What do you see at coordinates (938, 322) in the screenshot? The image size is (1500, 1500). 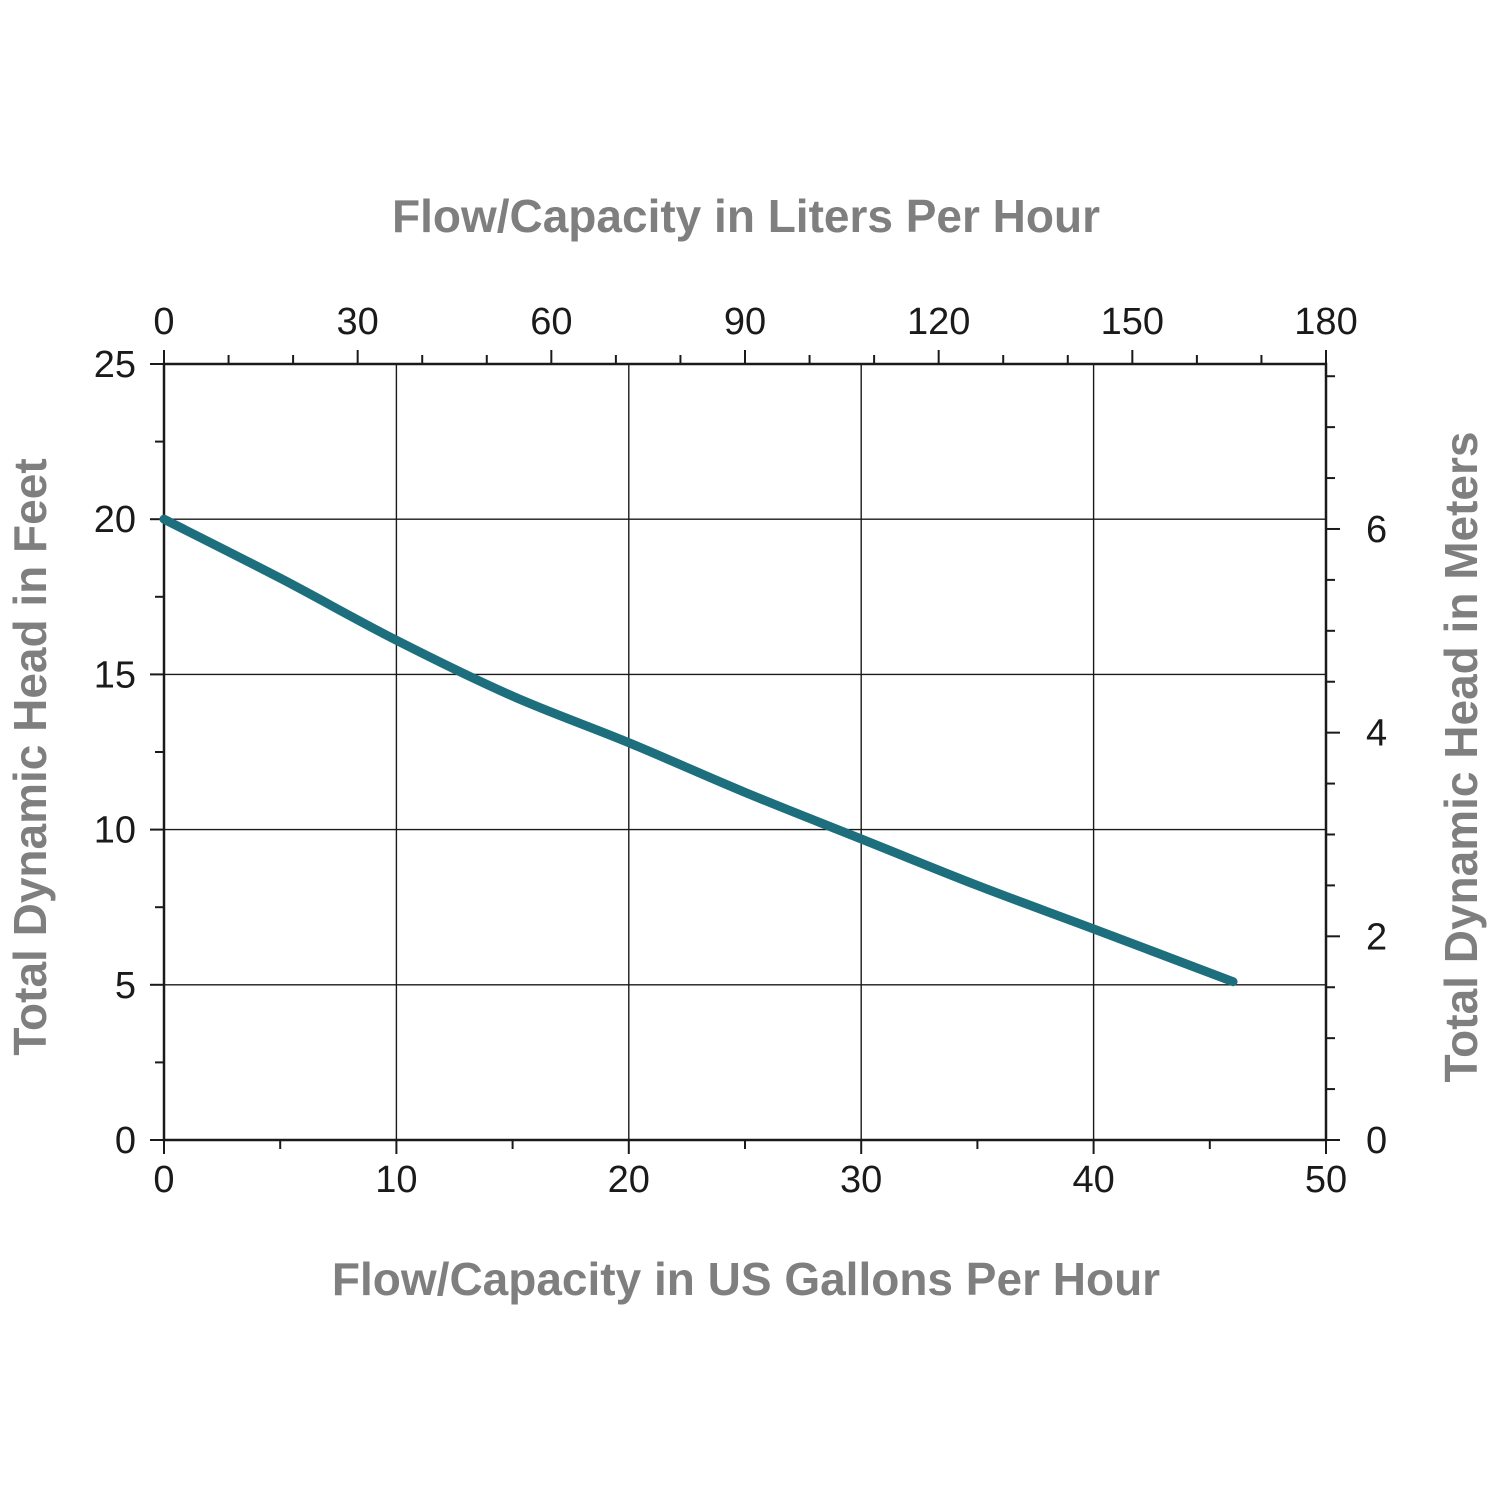 I see `top-x-tick-label: 120` at bounding box center [938, 322].